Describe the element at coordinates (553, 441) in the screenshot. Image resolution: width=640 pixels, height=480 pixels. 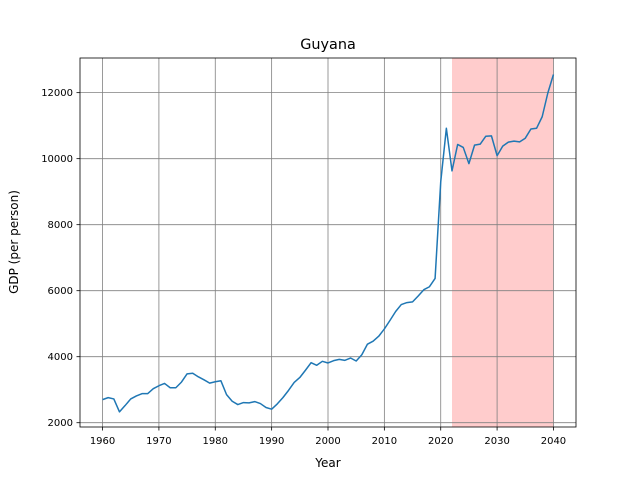
I see `x-tick-label: 2040` at that location.